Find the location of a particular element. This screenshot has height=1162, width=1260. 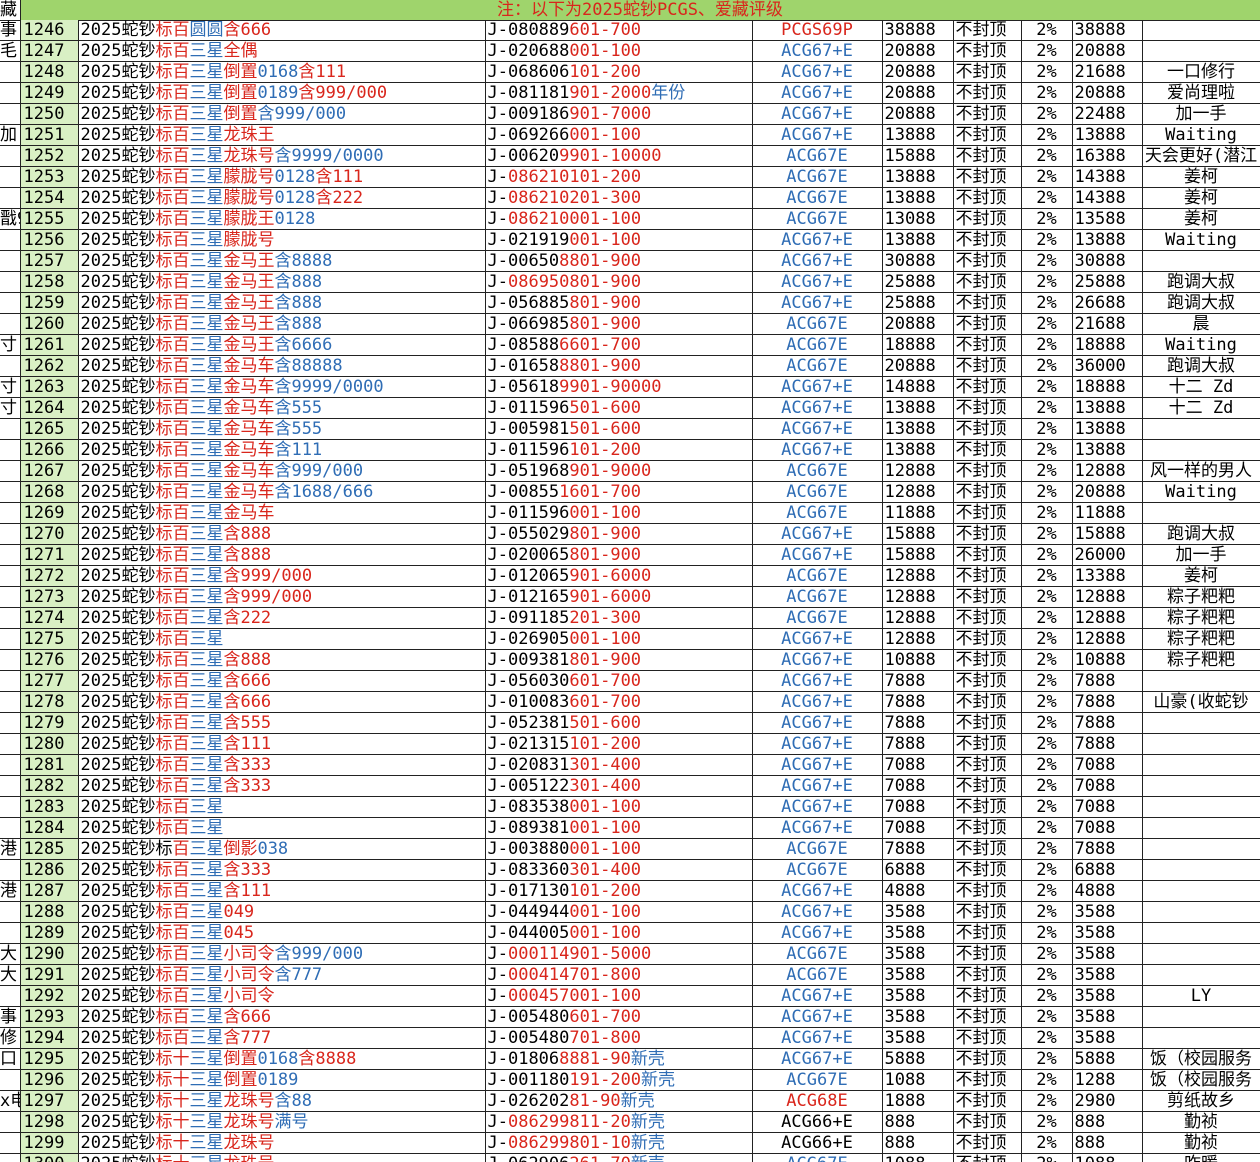

cell-left-fragment: x电 is located at coordinates (10, 1101).